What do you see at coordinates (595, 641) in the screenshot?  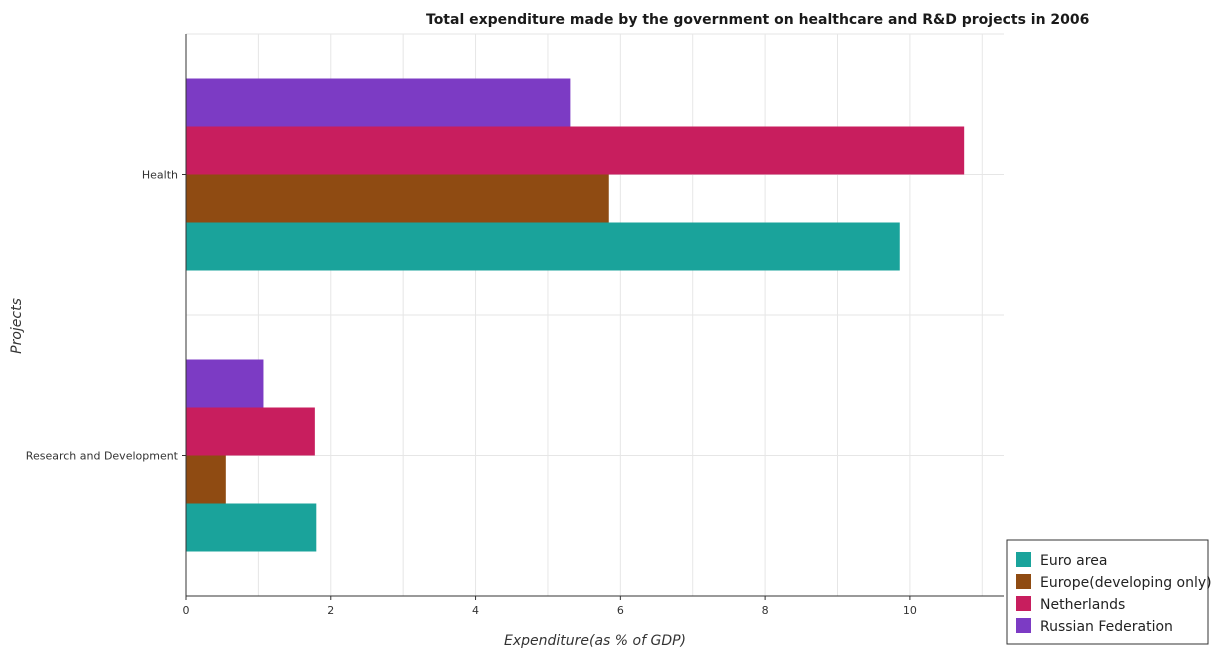 I see `x-axis-label: Expenditure(as % of GDP)` at bounding box center [595, 641].